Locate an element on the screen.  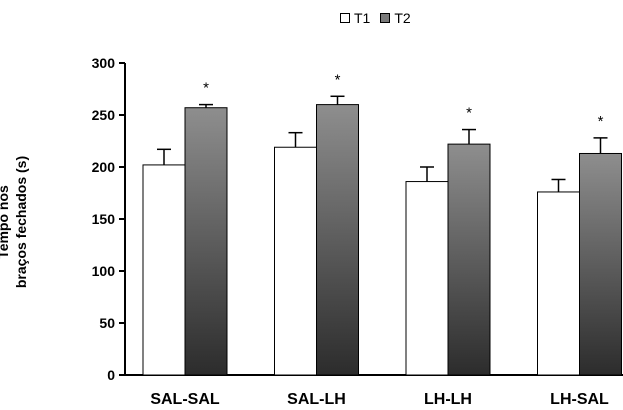
y-tick-label: 300 is located at coordinates (104, 63).